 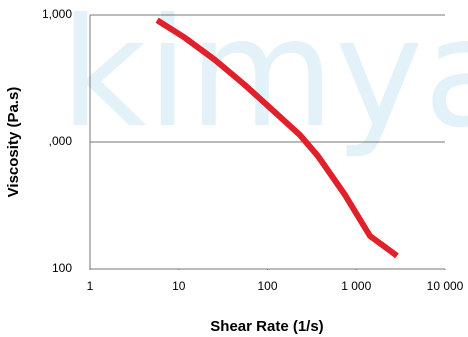 What do you see at coordinates (266, 326) in the screenshot?
I see `x-axis-title: Shear Rate (1/s)` at bounding box center [266, 326].